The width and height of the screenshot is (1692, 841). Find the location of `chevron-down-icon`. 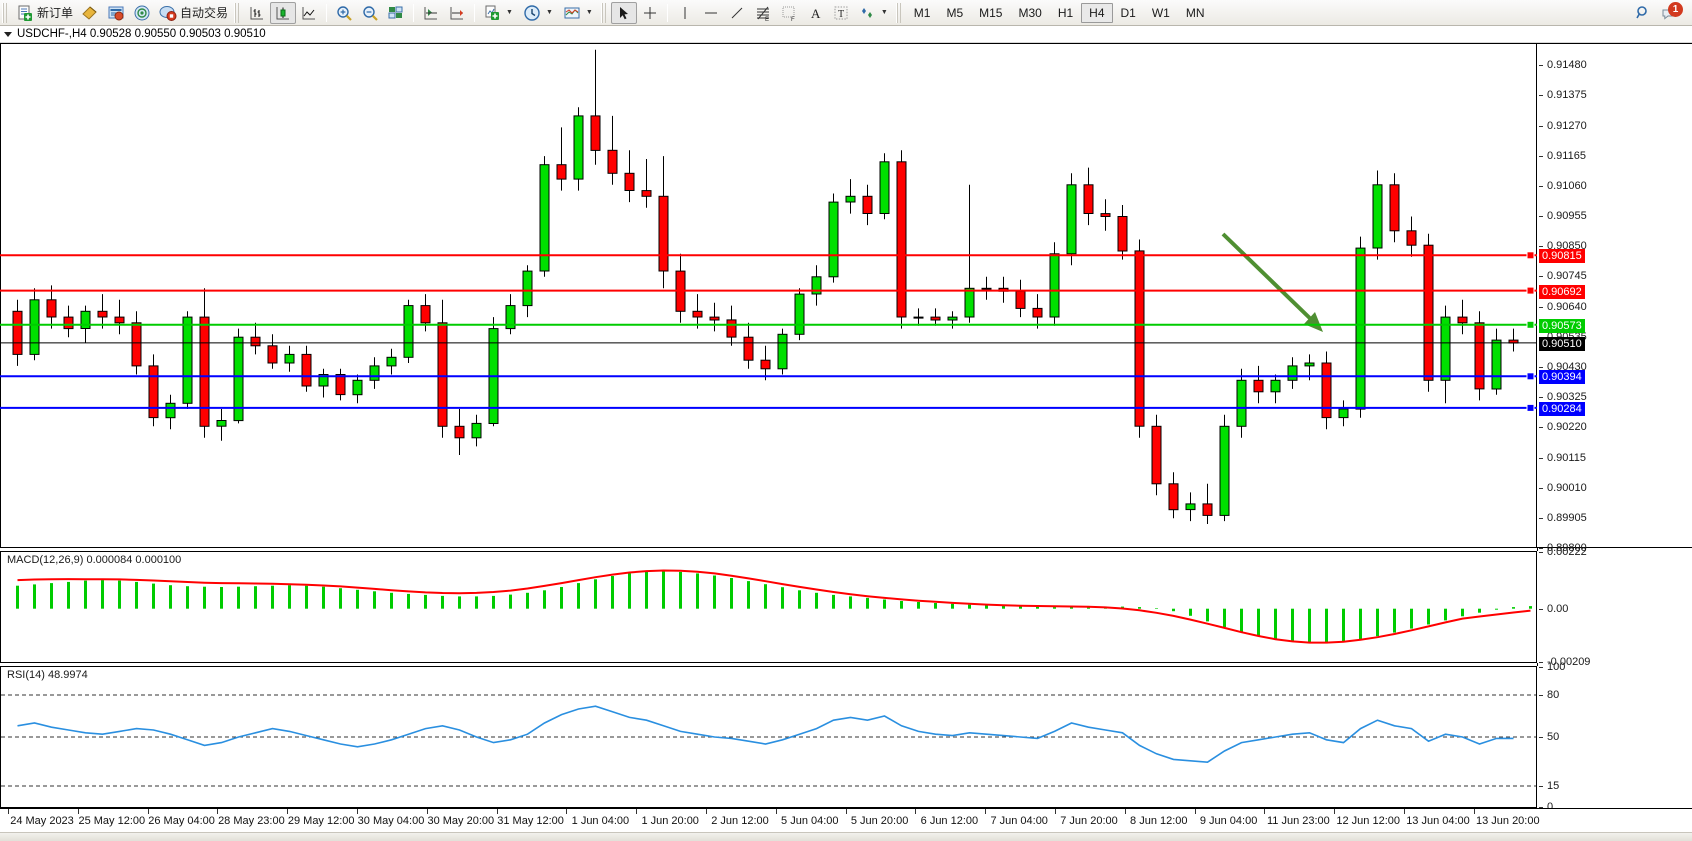

chevron-down-icon is located at coordinates (8, 34).